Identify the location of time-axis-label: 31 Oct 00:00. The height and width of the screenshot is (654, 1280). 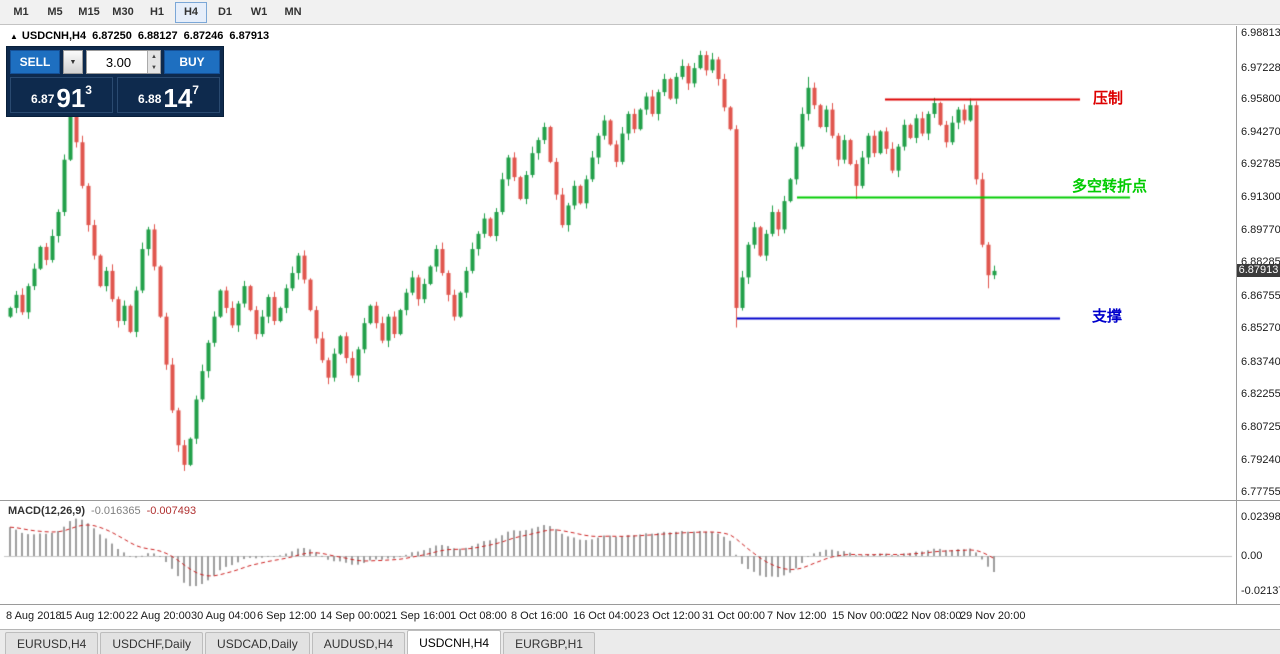
(733, 616).